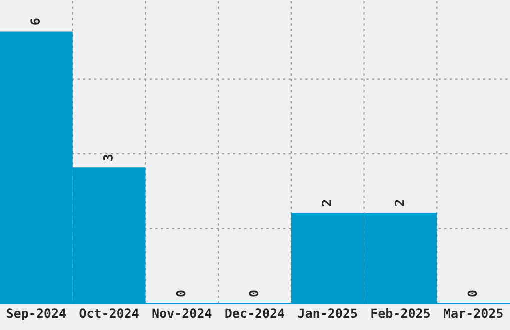 The height and width of the screenshot is (330, 510). Describe the element at coordinates (473, 313) in the screenshot. I see `x-tick-label: Mar-2025` at that location.